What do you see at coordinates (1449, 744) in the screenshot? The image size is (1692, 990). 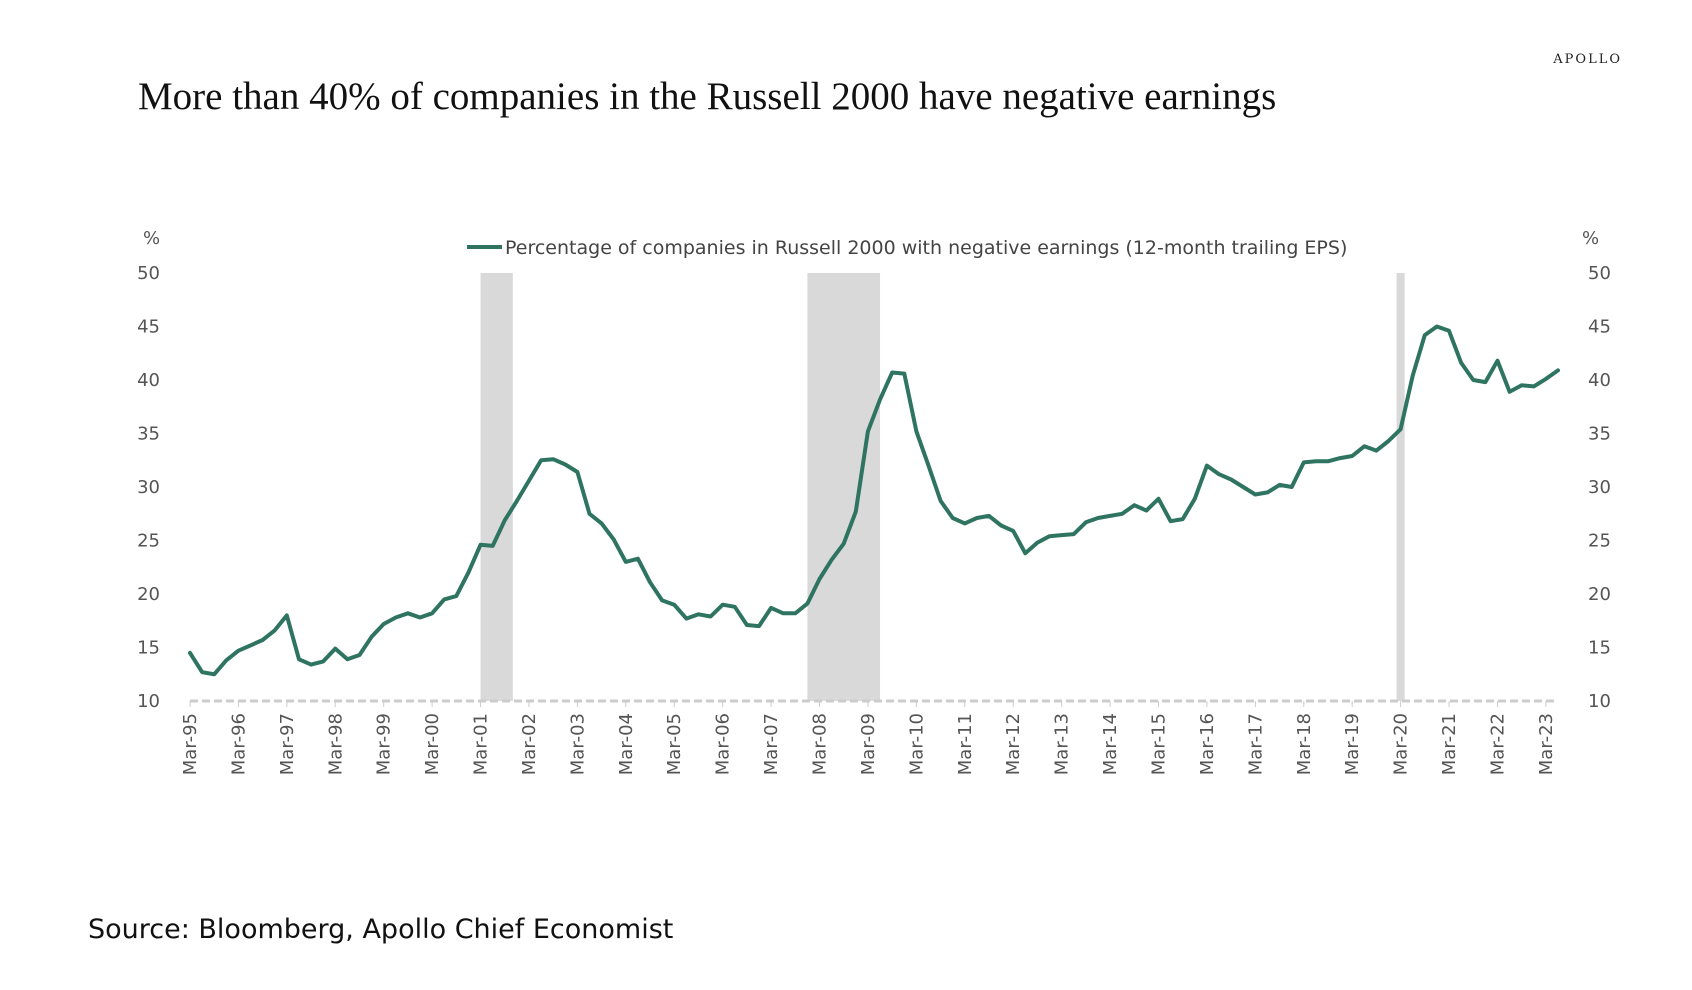 I see `x-tick-label: Mar-21` at bounding box center [1449, 744].